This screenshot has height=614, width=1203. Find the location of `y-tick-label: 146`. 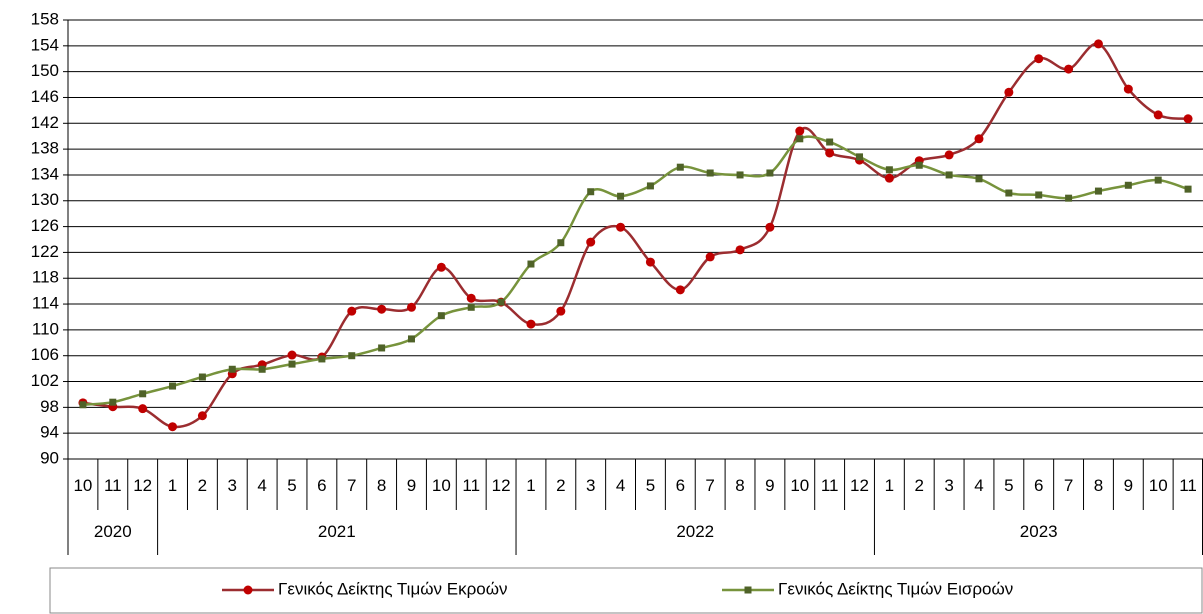

y-tick-label: 146 is located at coordinates (45, 96).